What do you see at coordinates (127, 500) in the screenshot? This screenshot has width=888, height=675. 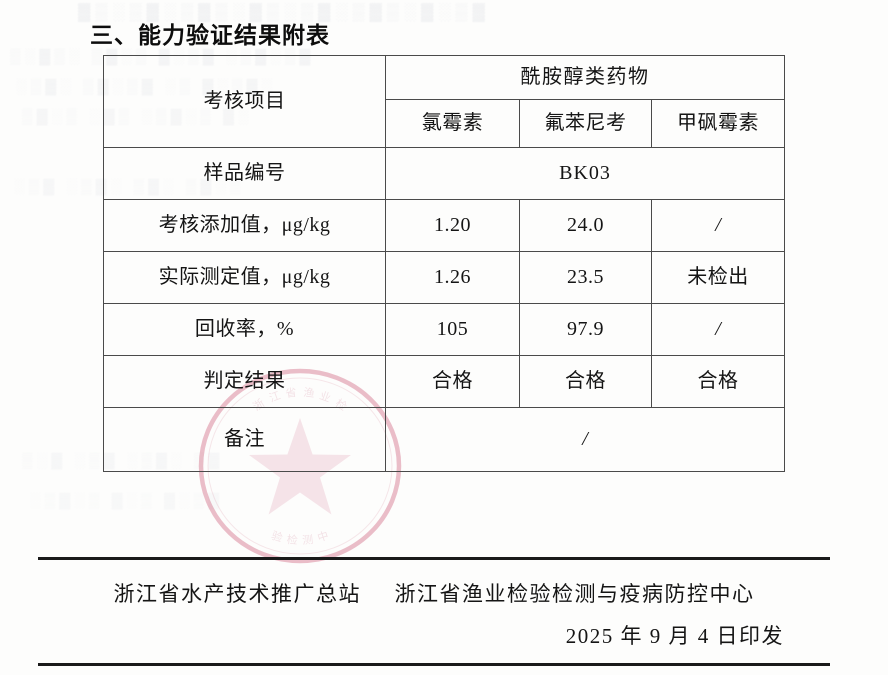 I see `bleed-through-ghost-7: ░▒▓░▒ ▓░▒ ▓░▒▓` at bounding box center [127, 500].